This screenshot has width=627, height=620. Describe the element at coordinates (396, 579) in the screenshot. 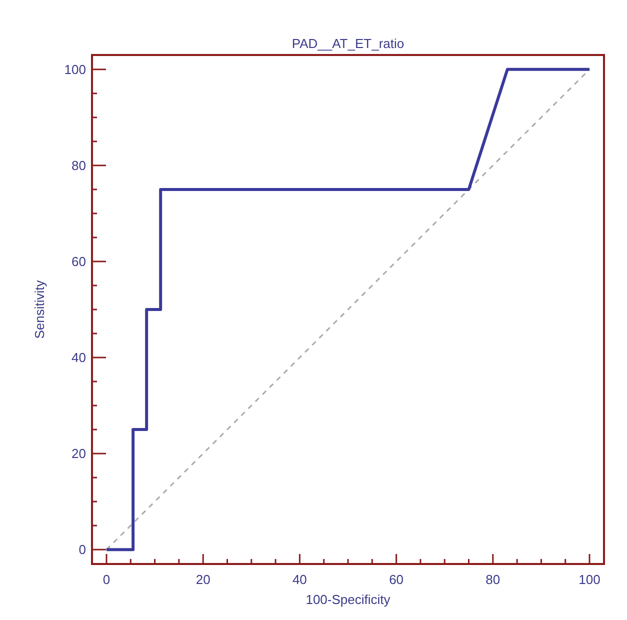

I see `x-tick-label: 60` at that location.